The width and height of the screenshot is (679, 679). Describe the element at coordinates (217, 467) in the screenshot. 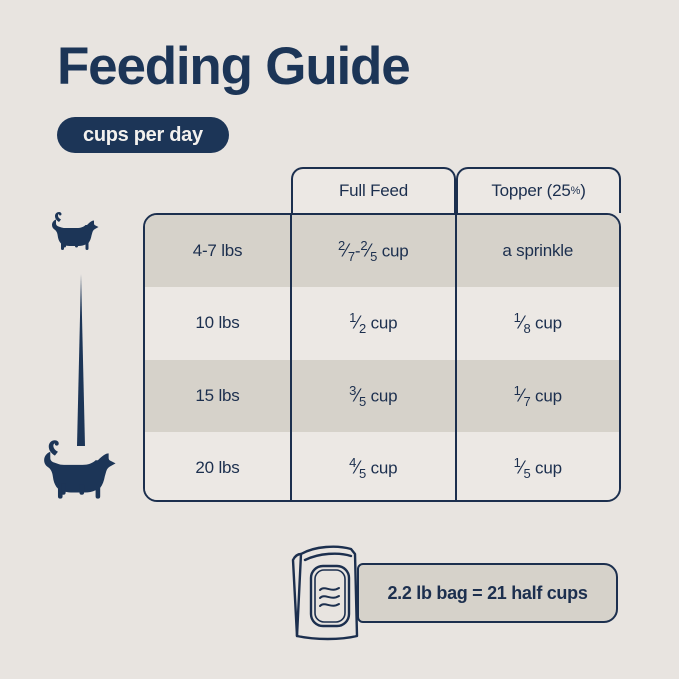

I see `cell-weight: 20 lbs` at that location.